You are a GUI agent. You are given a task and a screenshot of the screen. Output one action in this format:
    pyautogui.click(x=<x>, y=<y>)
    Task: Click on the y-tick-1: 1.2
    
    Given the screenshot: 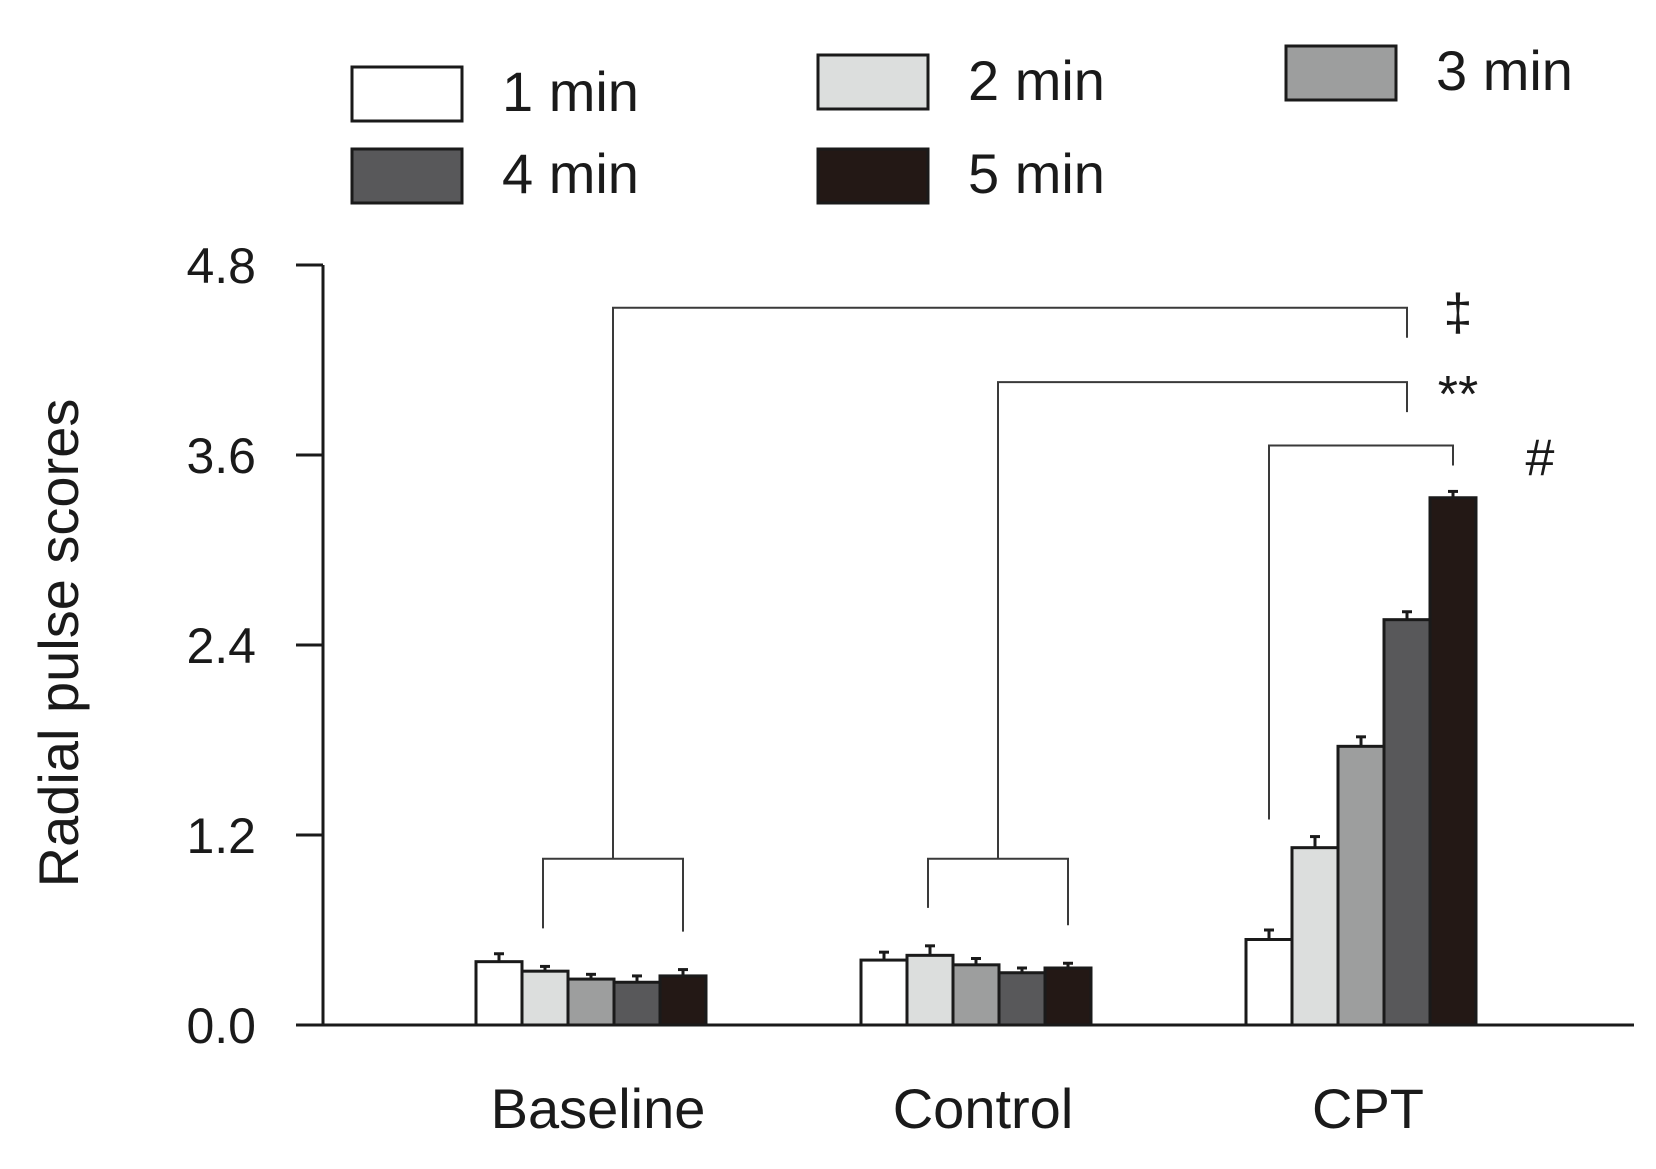 What is the action you would take?
    pyautogui.click(x=254, y=836)
    